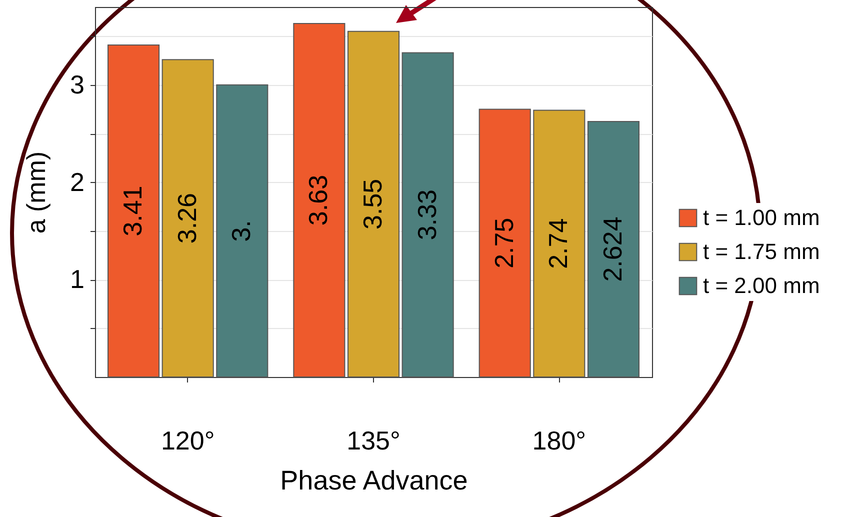 Image resolution: width=848 pixels, height=517 pixels. Describe the element at coordinates (36, 192) in the screenshot. I see `y-axis-title: a (mm)` at that location.